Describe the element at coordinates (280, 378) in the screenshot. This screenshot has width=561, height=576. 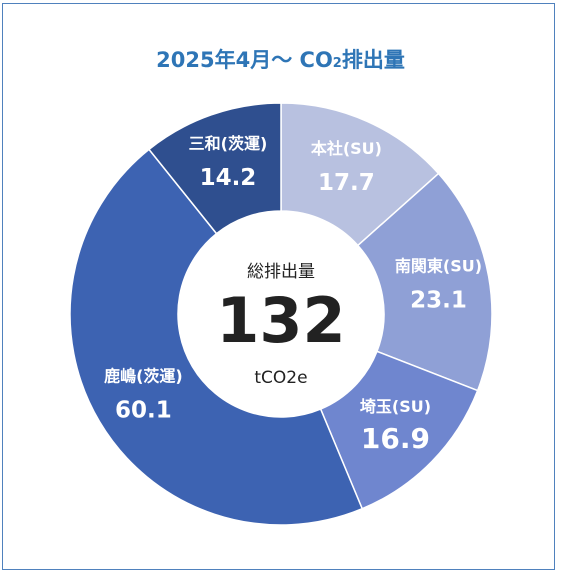
I see `center-unit: tCO2e` at that location.